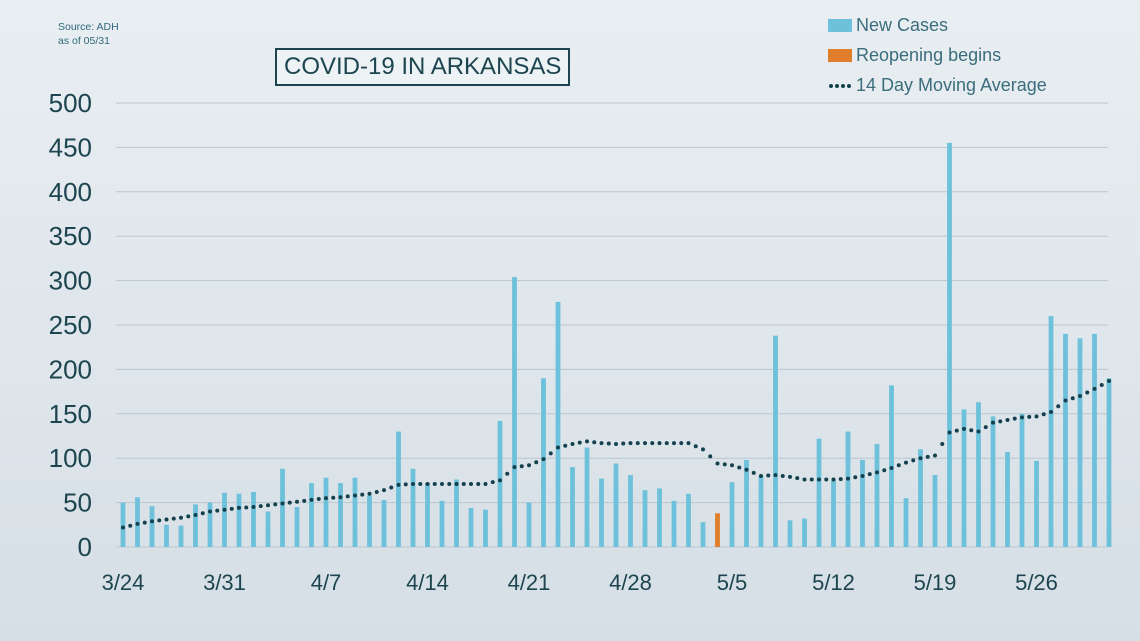 This screenshot has height=641, width=1140. I want to click on x-tick-label: 4/21, so click(529, 582).